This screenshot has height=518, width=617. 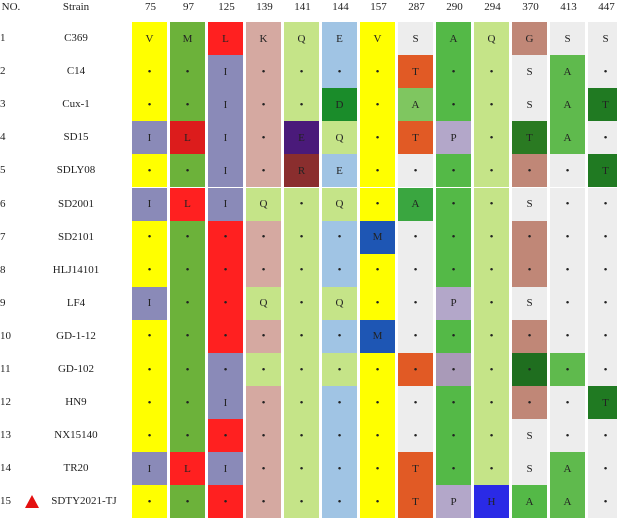 I want to click on residue-cell: M, so click(x=377, y=237).